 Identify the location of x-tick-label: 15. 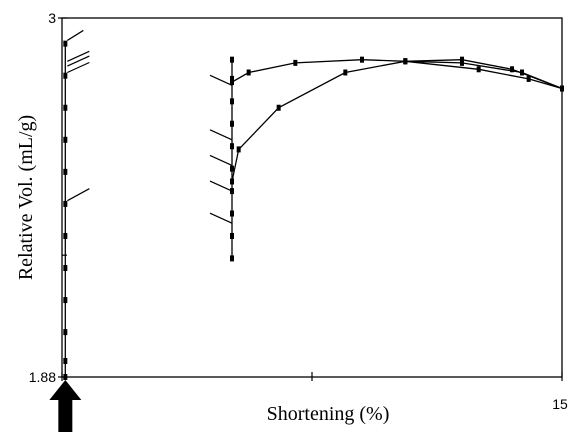
(560, 404).